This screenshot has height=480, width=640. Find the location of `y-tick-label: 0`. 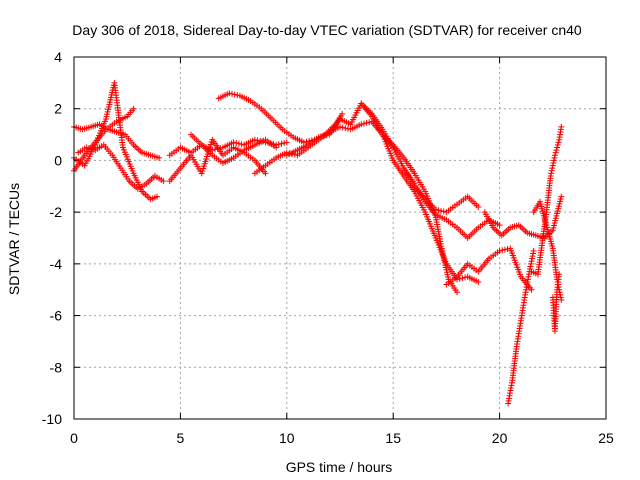

y-tick-label: 0 is located at coordinates (58, 160).